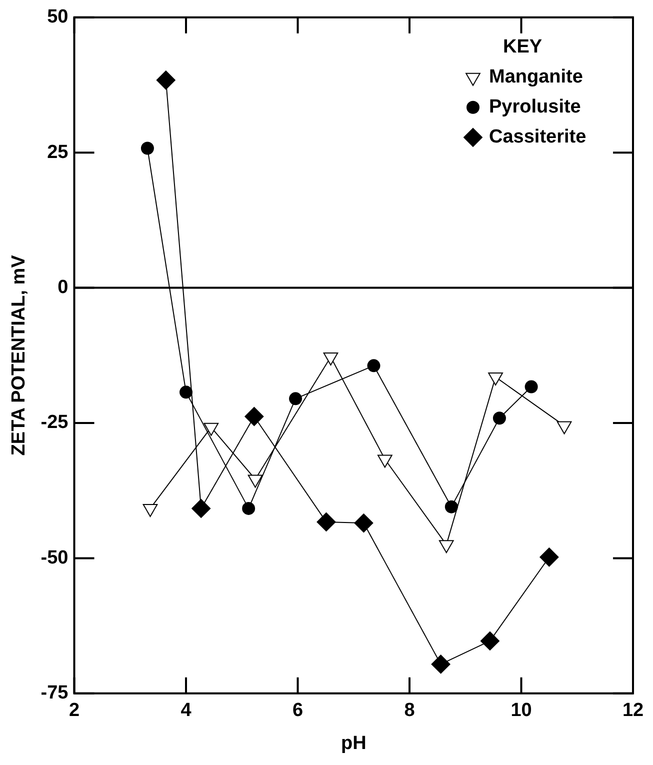  I want to click on x-tick-label: 12, so click(633, 711).